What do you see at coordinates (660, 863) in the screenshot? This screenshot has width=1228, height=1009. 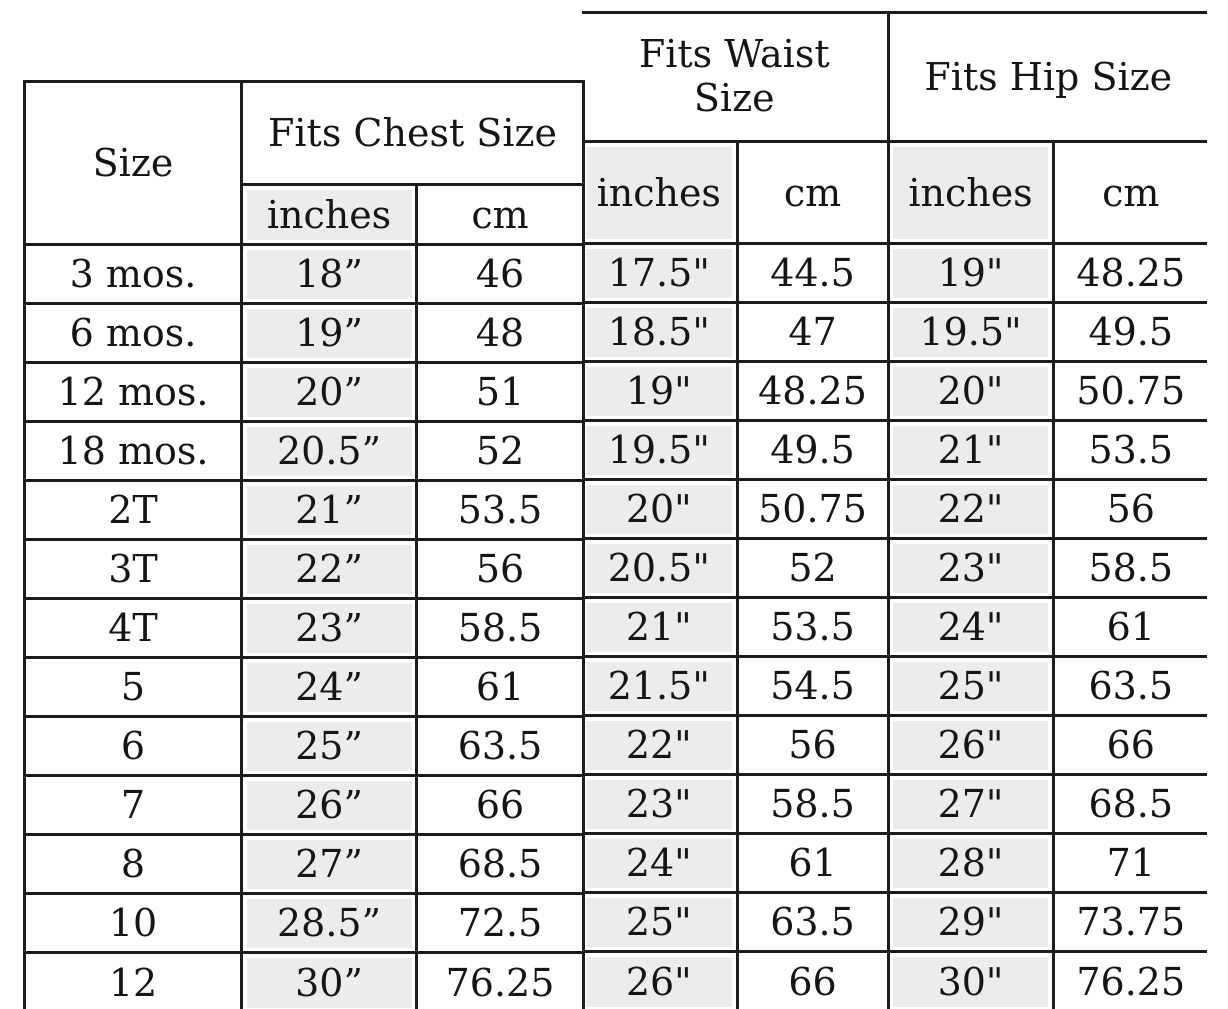 I see `waist-inches-value: 24"` at bounding box center [660, 863].